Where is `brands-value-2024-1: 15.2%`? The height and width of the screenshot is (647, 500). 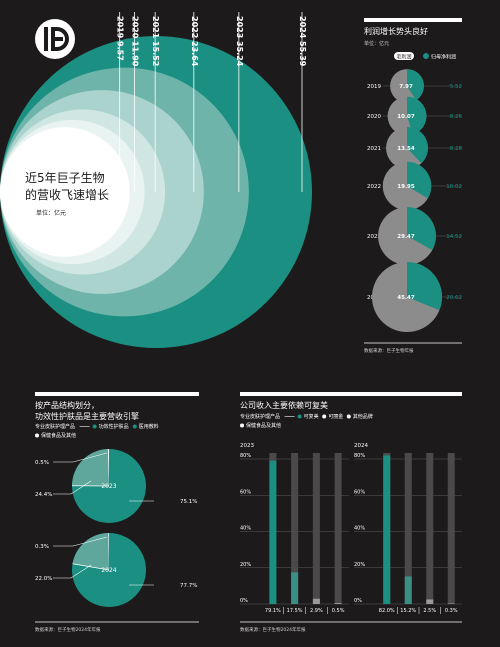 brands-value-2024-1: 15.2% is located at coordinates (408, 611).